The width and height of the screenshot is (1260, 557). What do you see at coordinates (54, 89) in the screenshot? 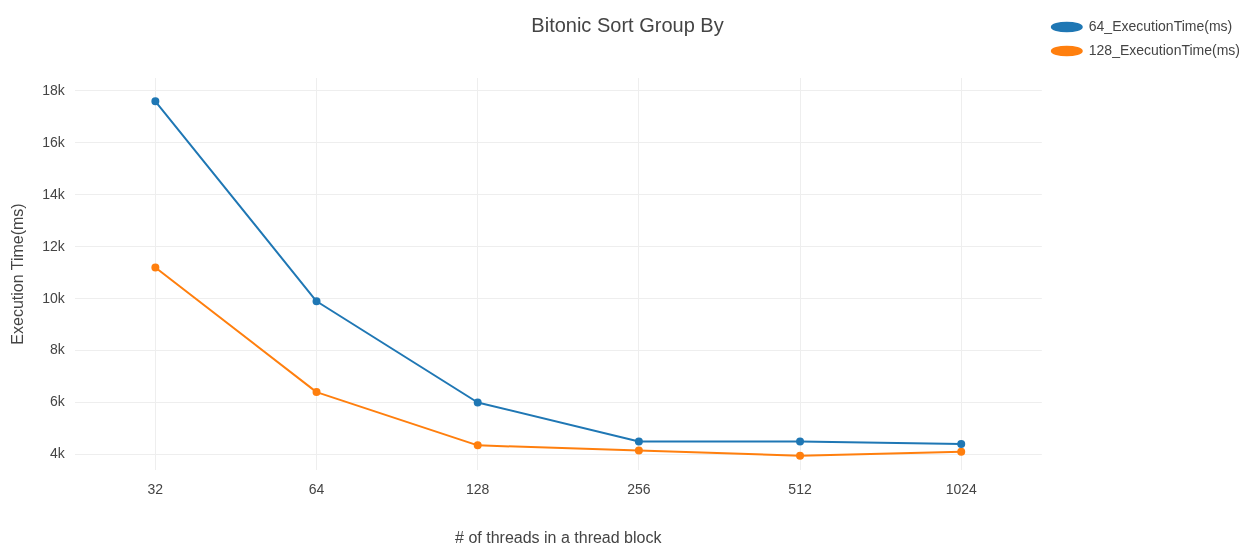
I see `y-tick-label: 18k` at bounding box center [54, 89].